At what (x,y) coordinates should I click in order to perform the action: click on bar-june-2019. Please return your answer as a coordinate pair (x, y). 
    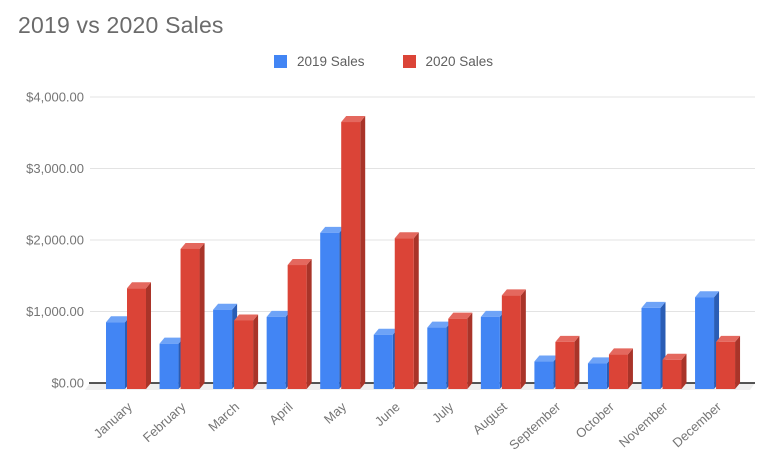
    Looking at the image, I should click on (385, 358).